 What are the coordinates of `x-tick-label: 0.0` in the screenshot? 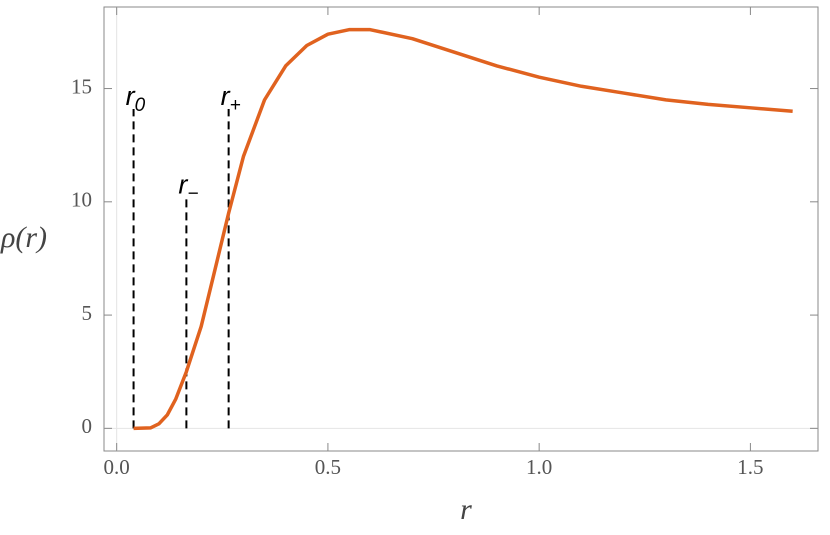 It's located at (117, 467).